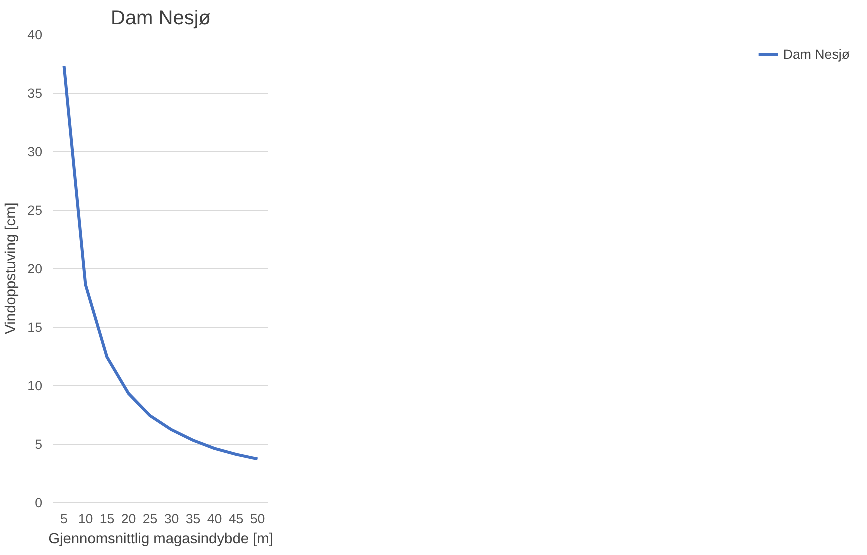 This screenshot has width=867, height=555. I want to click on y-tick-label: 10, so click(35, 386).